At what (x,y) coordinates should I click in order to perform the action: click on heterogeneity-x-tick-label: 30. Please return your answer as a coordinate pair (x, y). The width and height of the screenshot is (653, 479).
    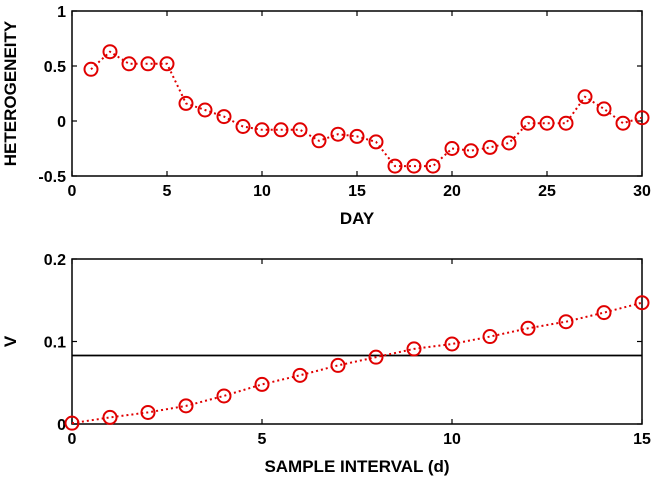
    Looking at the image, I should click on (642, 191).